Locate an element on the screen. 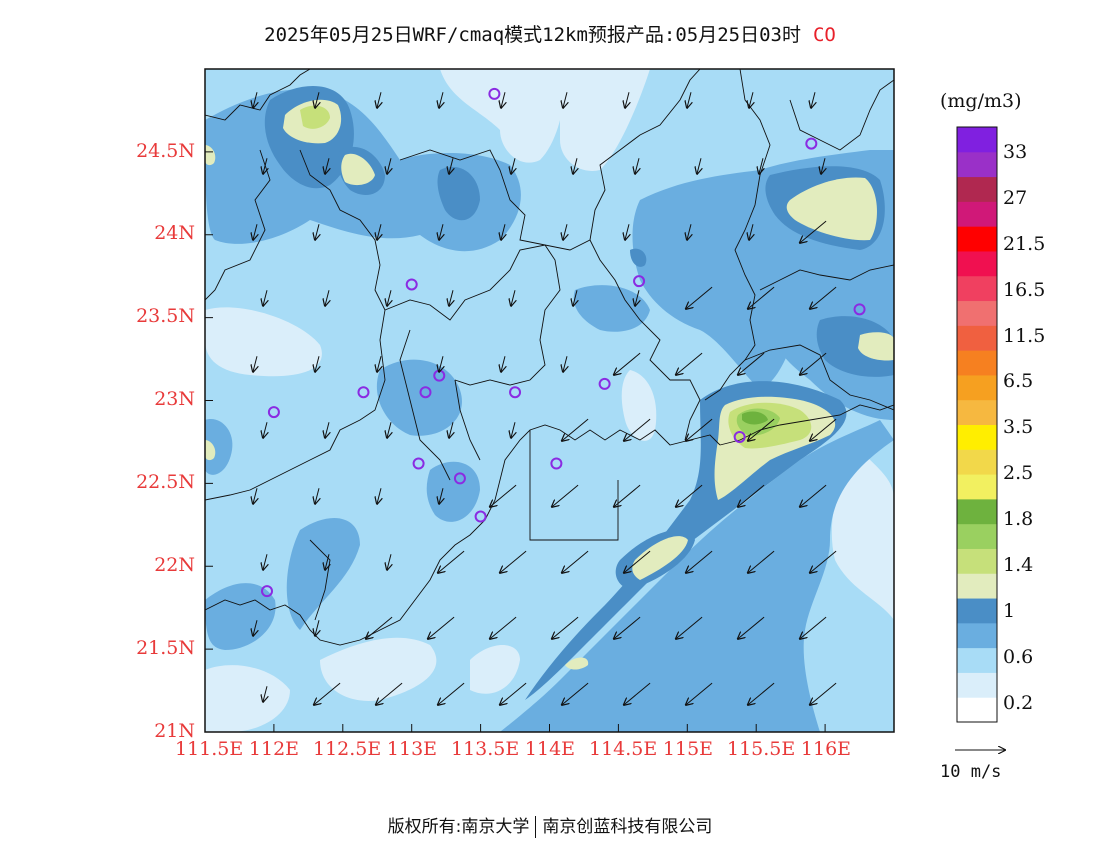 This screenshot has height=850, width=1100. colorbar-label: 1.8 is located at coordinates (1018, 519).